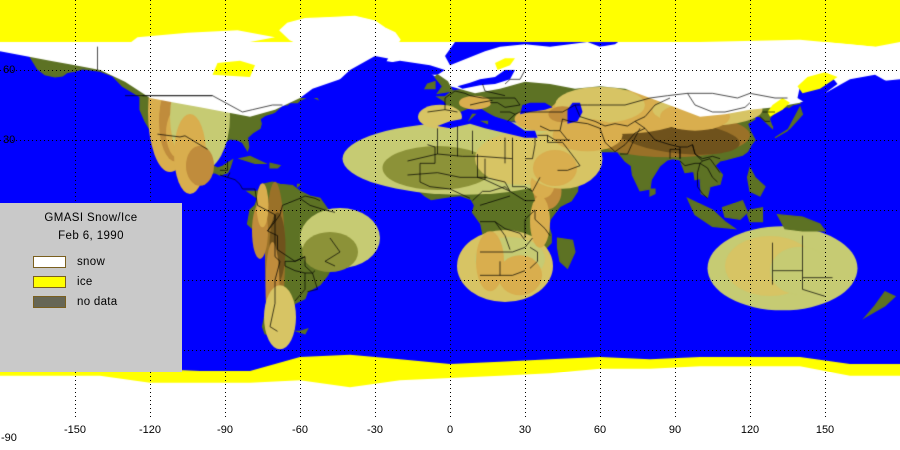 This screenshot has height=450, width=900. What do you see at coordinates (75, 430) in the screenshot?
I see `x-tick-label: -150` at bounding box center [75, 430].